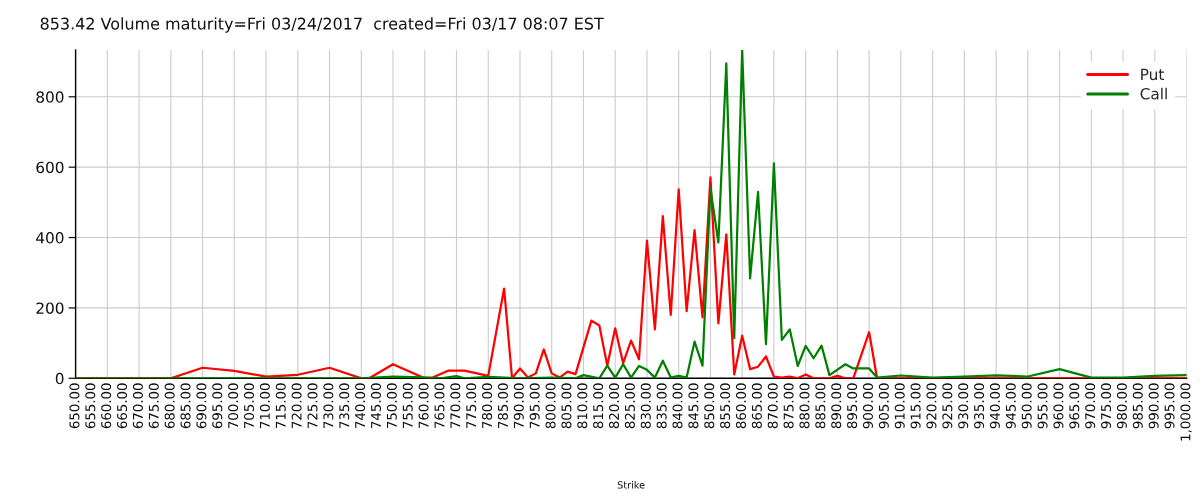 This screenshot has width=1200, height=500. Describe the element at coordinates (661, 406) in the screenshot. I see `x-tick-label: 835.00` at that location.